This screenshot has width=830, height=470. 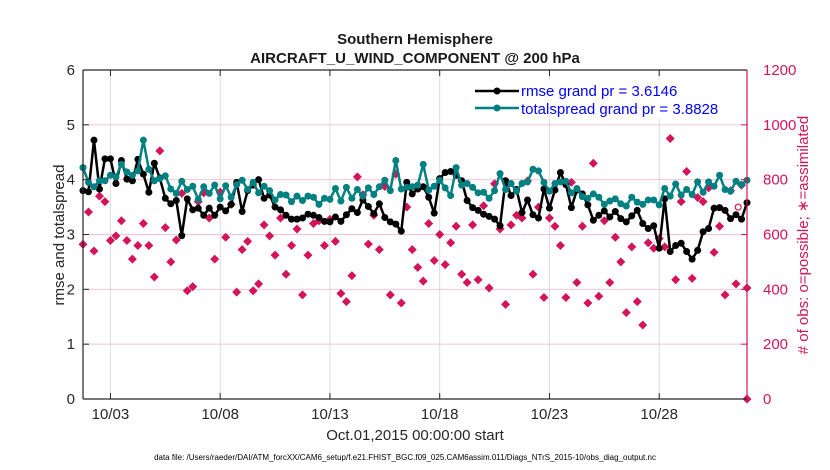 I want to click on y-tick-label: 3, so click(x=71, y=235).